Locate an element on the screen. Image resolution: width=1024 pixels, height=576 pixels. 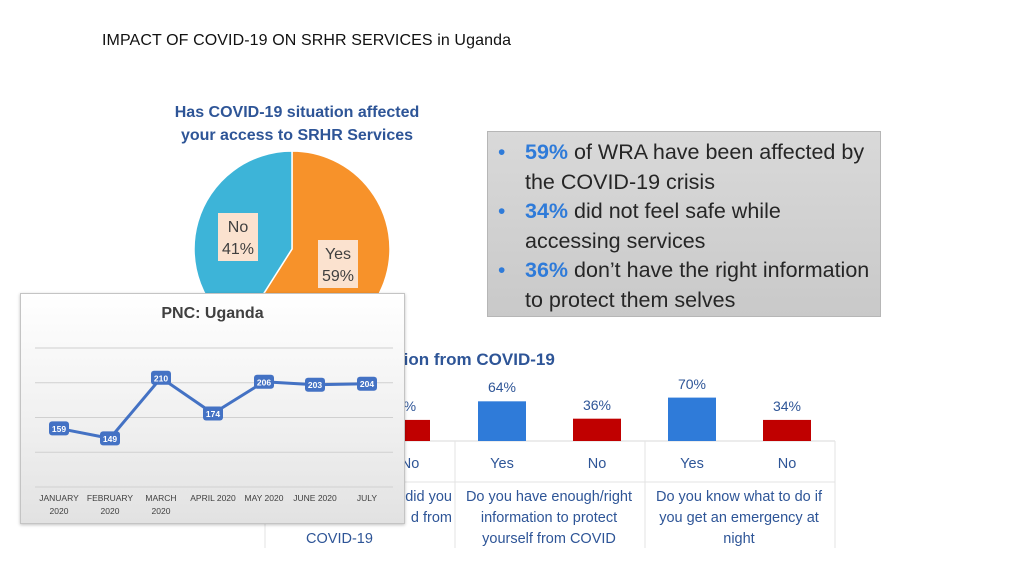
pnc-x-tick-text: MAY 2020 is located at coordinates (264, 498).